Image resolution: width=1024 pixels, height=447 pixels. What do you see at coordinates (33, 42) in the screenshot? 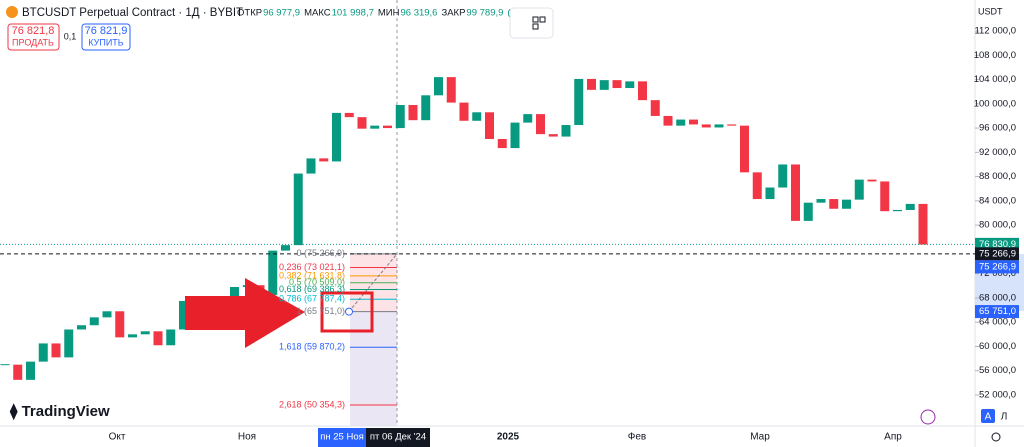
I see `sell-label: ПРОДАТЬ` at bounding box center [33, 42].